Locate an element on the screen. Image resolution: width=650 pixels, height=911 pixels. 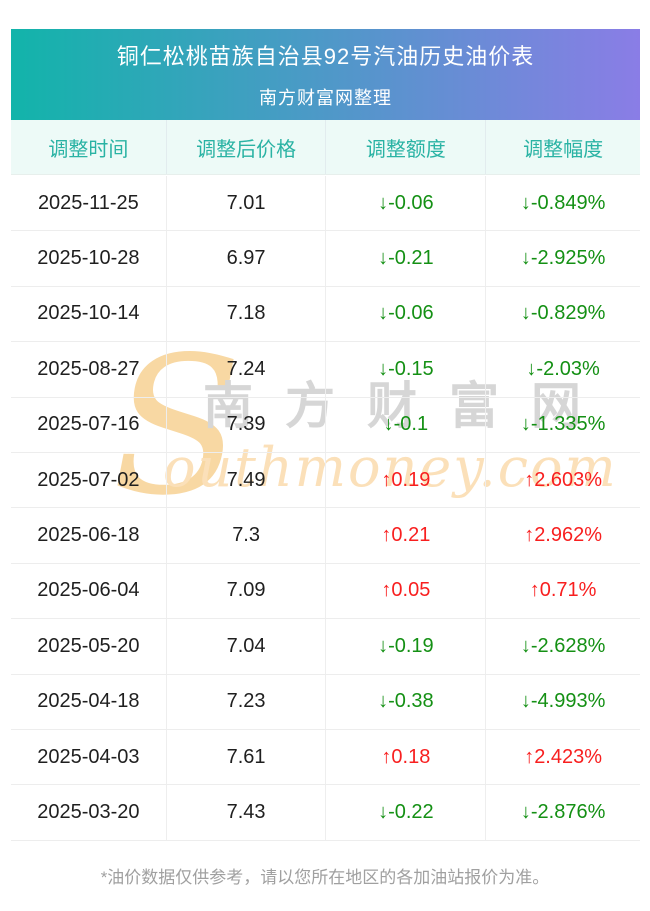
price-cell: 7.01 is located at coordinates (245, 203).